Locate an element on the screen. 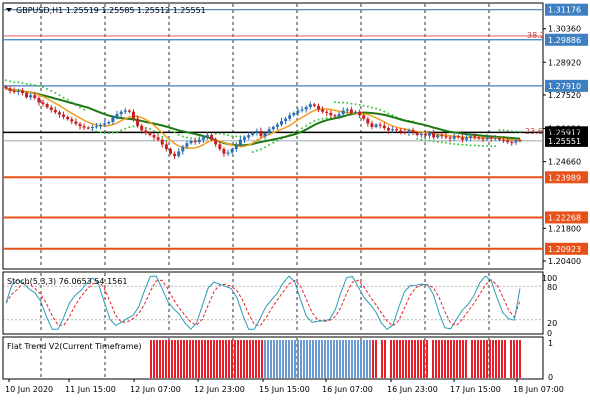 The height and width of the screenshot is (400, 590). stoch-scale-max: 100 is located at coordinates (549, 278).